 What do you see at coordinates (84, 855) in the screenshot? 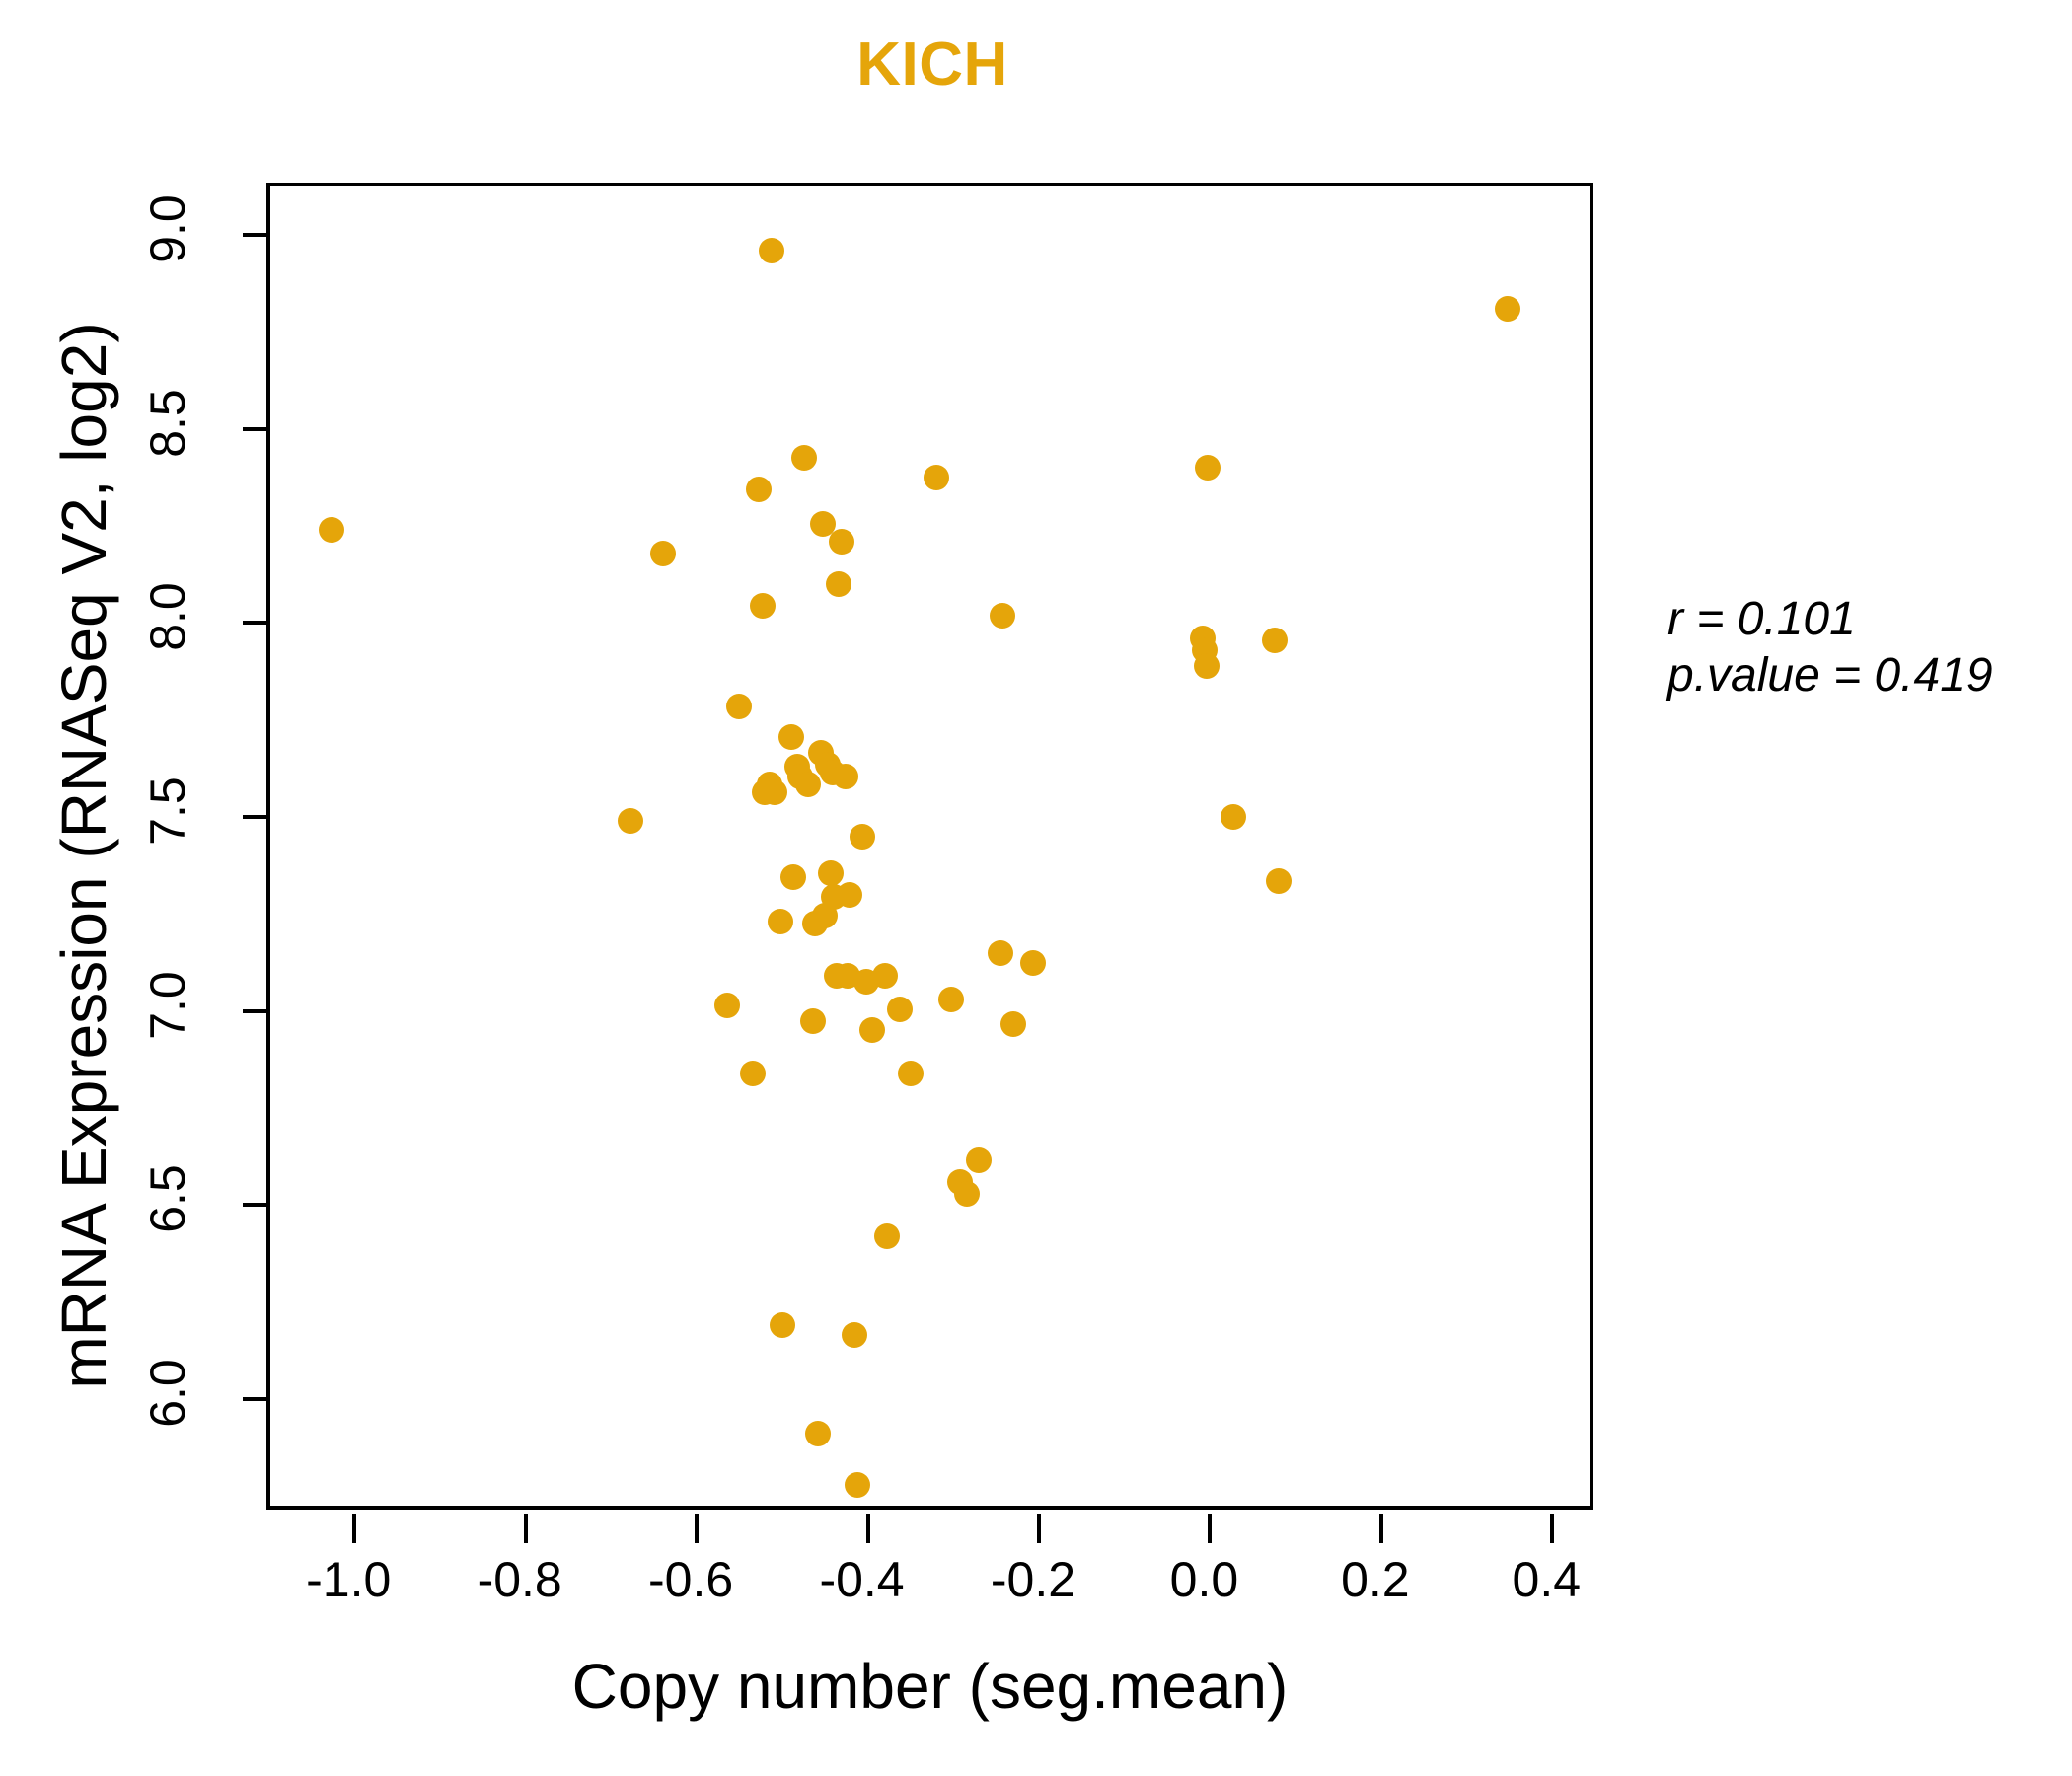
I see `y-axis-title: mRNA Expression (RNASeq V2, log2)` at bounding box center [84, 855].